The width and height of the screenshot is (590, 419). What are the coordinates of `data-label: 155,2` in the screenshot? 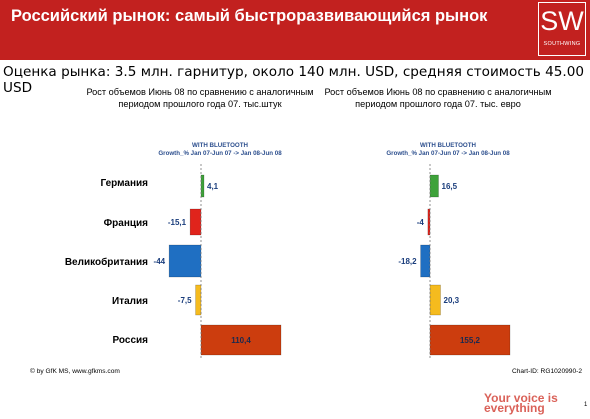 It's located at (470, 340).